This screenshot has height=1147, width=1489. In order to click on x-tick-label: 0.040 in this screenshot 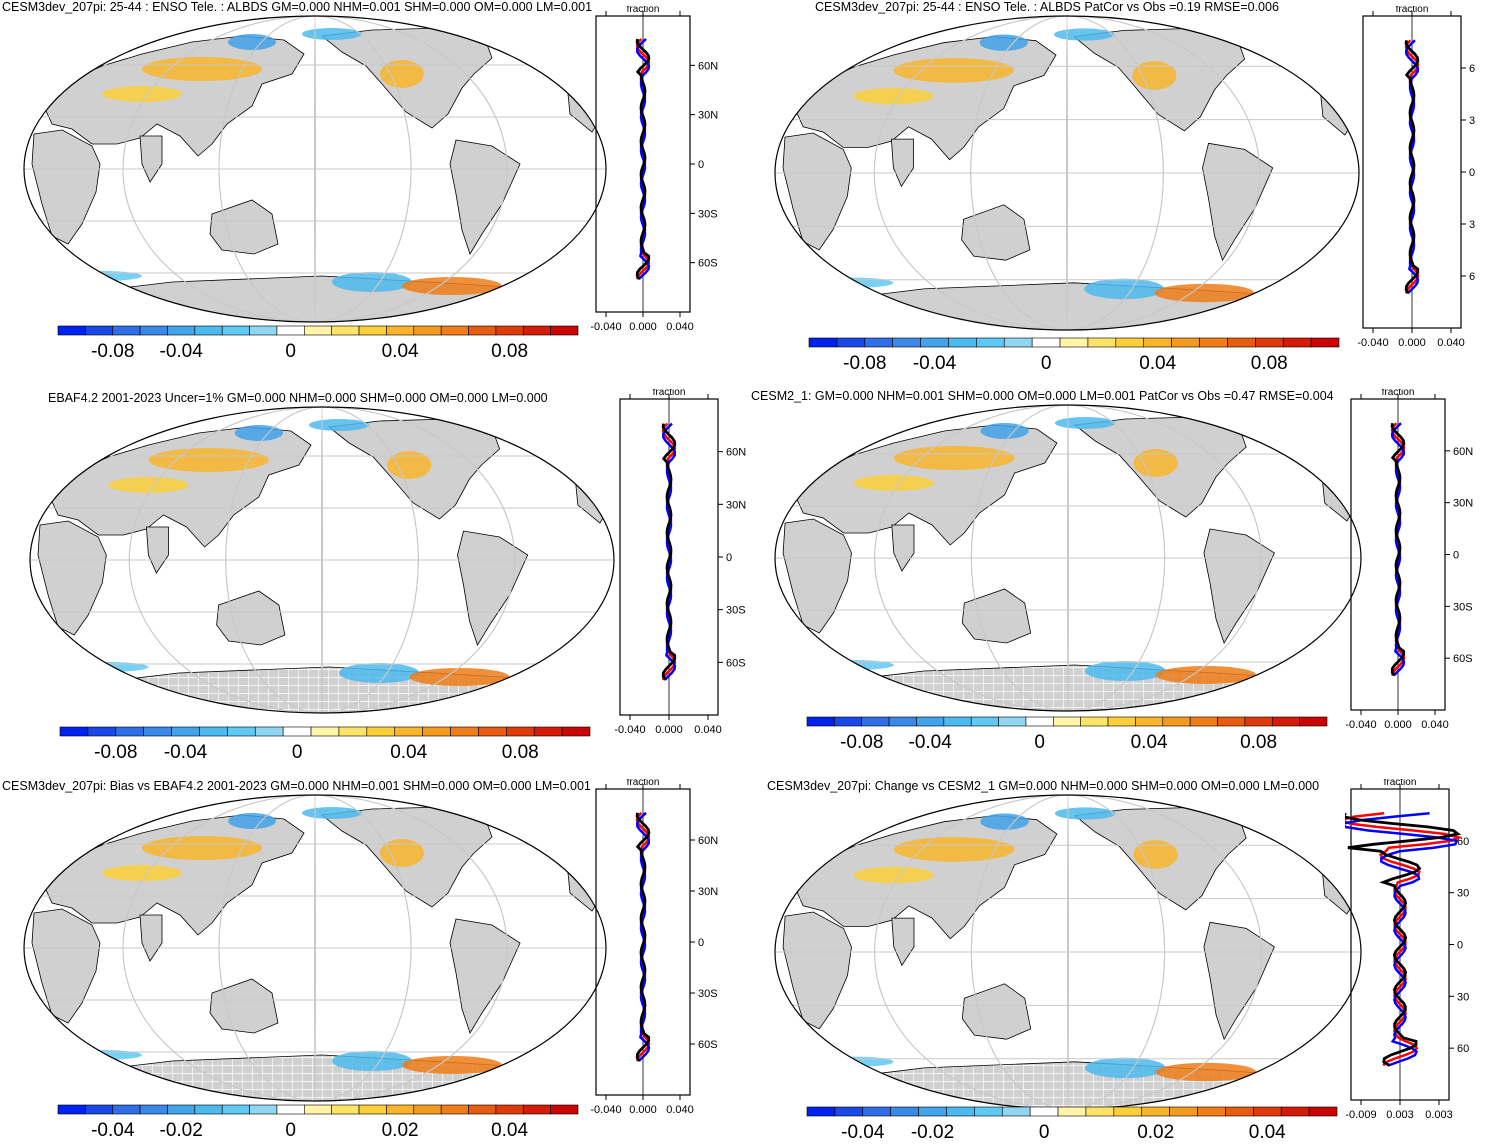, I will do `click(1451, 343)`.